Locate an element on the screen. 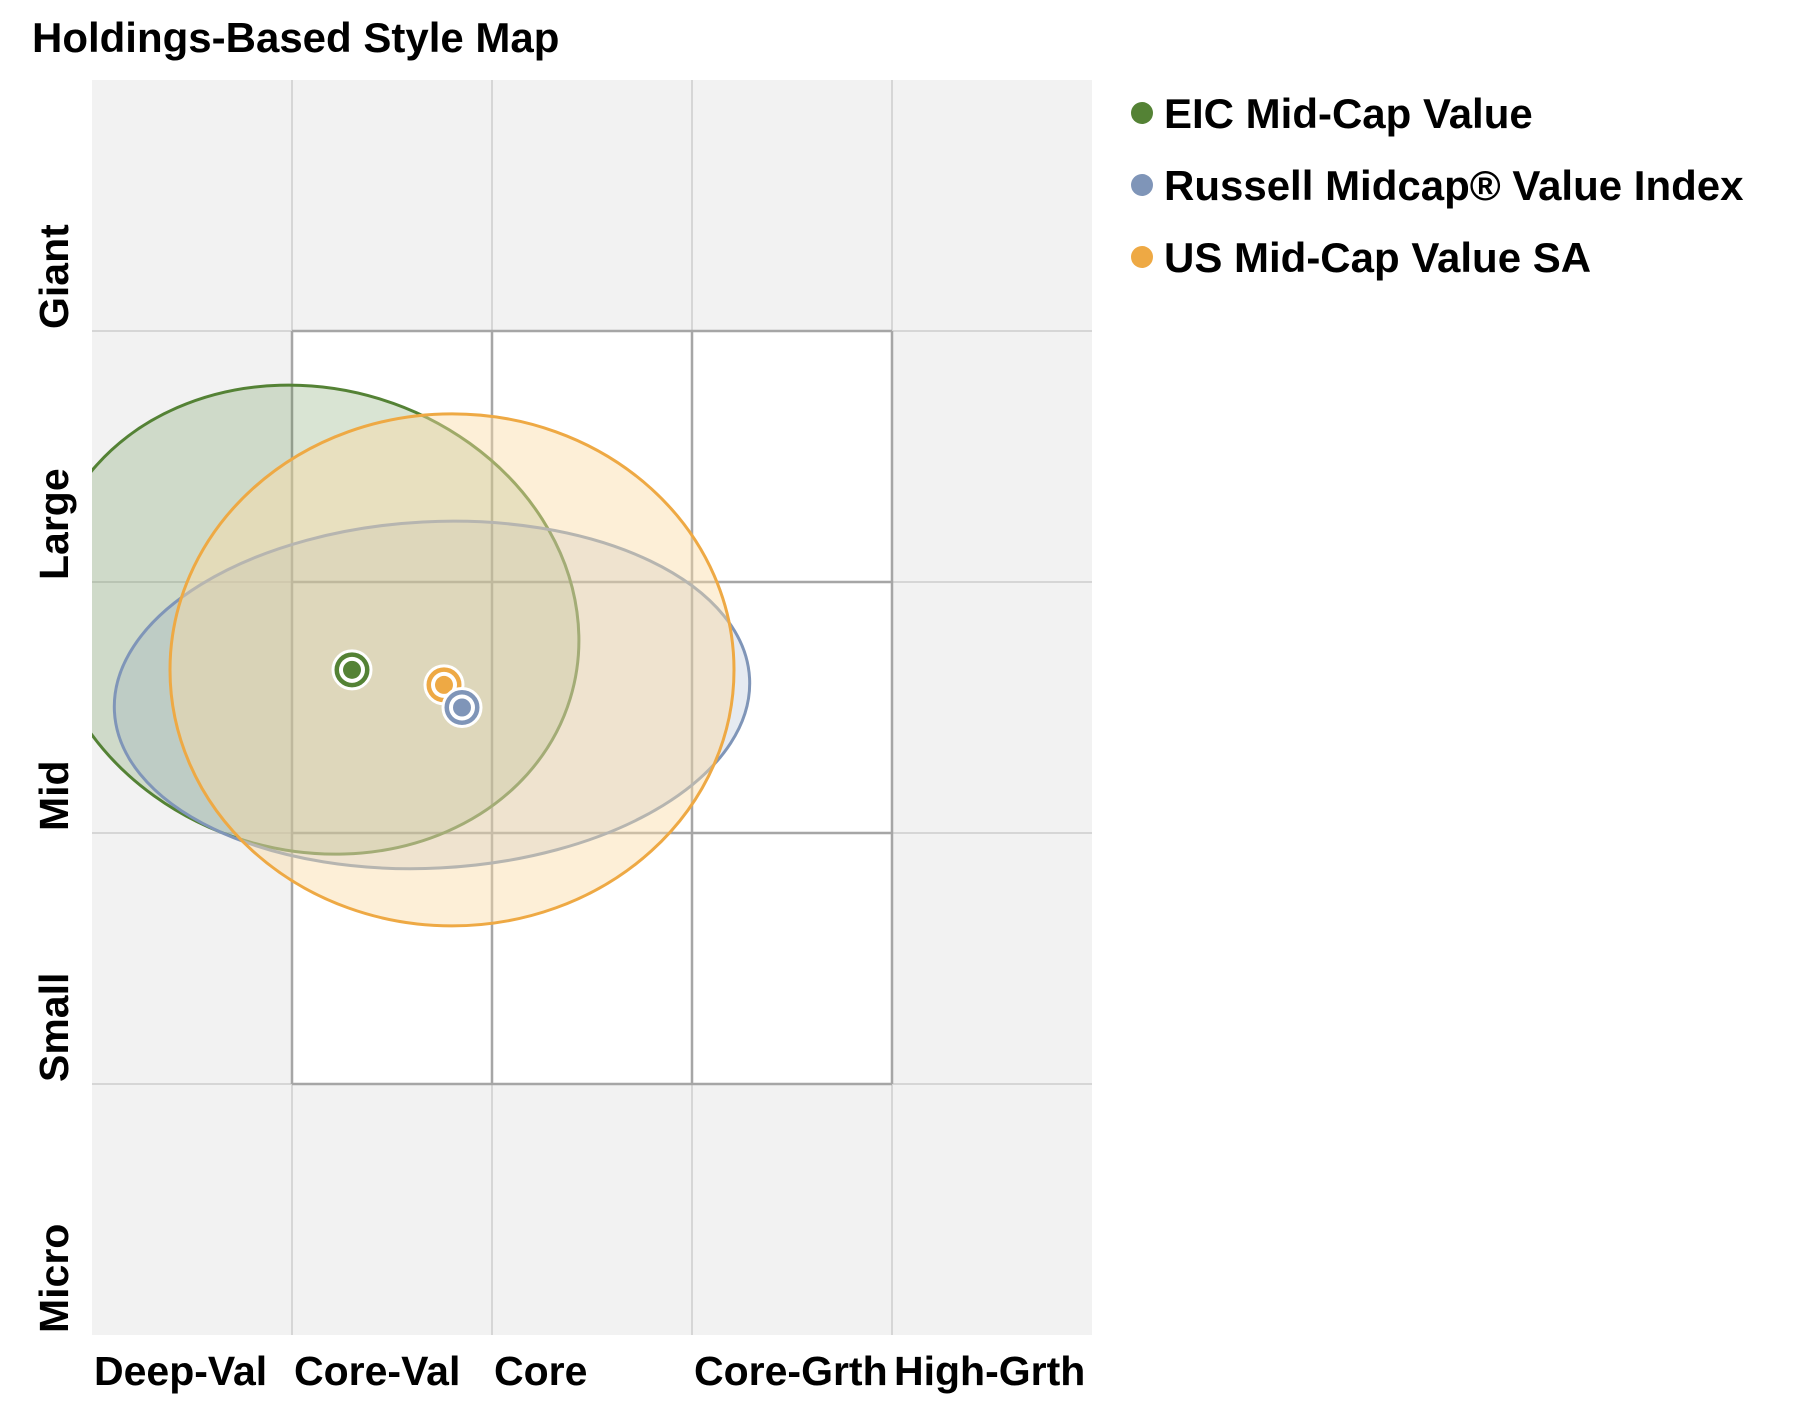 Image resolution: width=1802 pixels, height=1408 pixels. legend-item: US Mid-Cap Value SA is located at coordinates (1361, 257).